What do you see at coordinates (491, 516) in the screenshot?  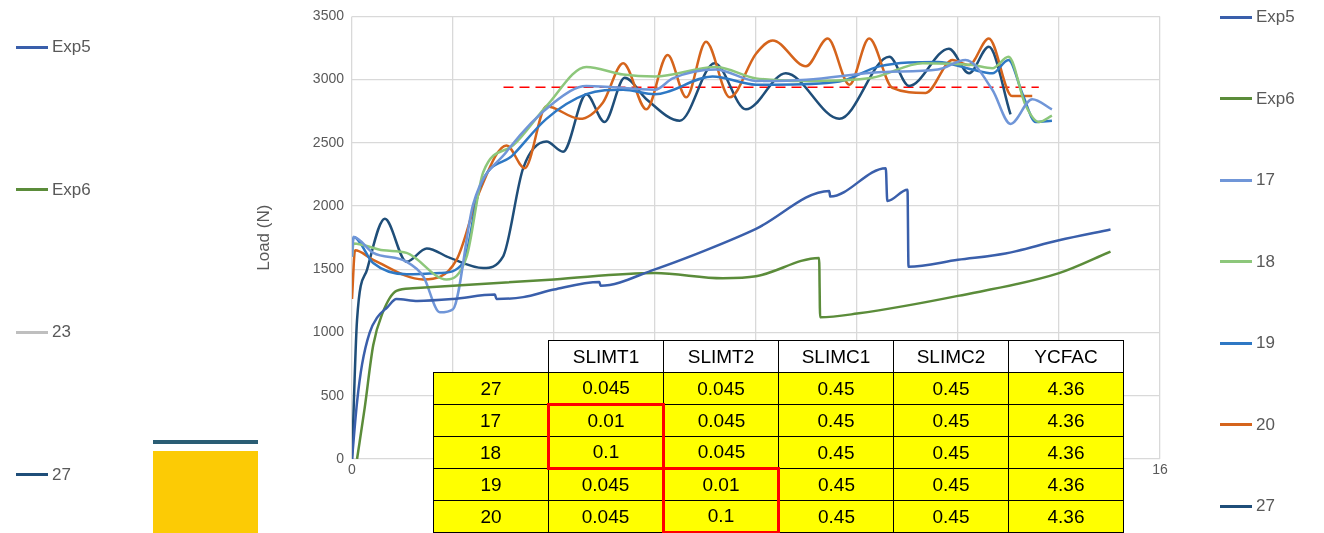 I see `y-tick-label: 20` at bounding box center [491, 516].